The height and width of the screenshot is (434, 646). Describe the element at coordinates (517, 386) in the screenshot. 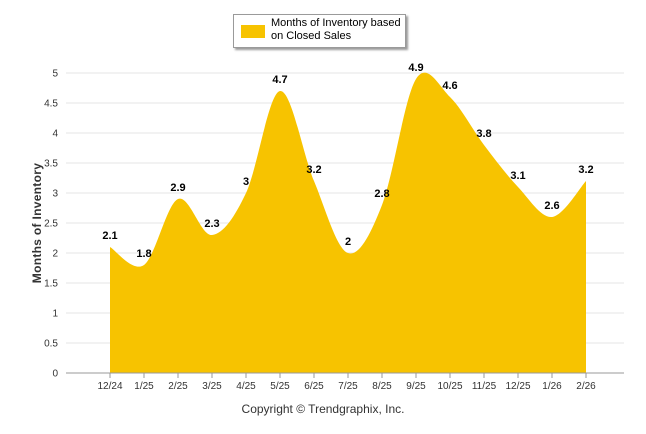

I see `x-tick-label: 12/25` at that location.